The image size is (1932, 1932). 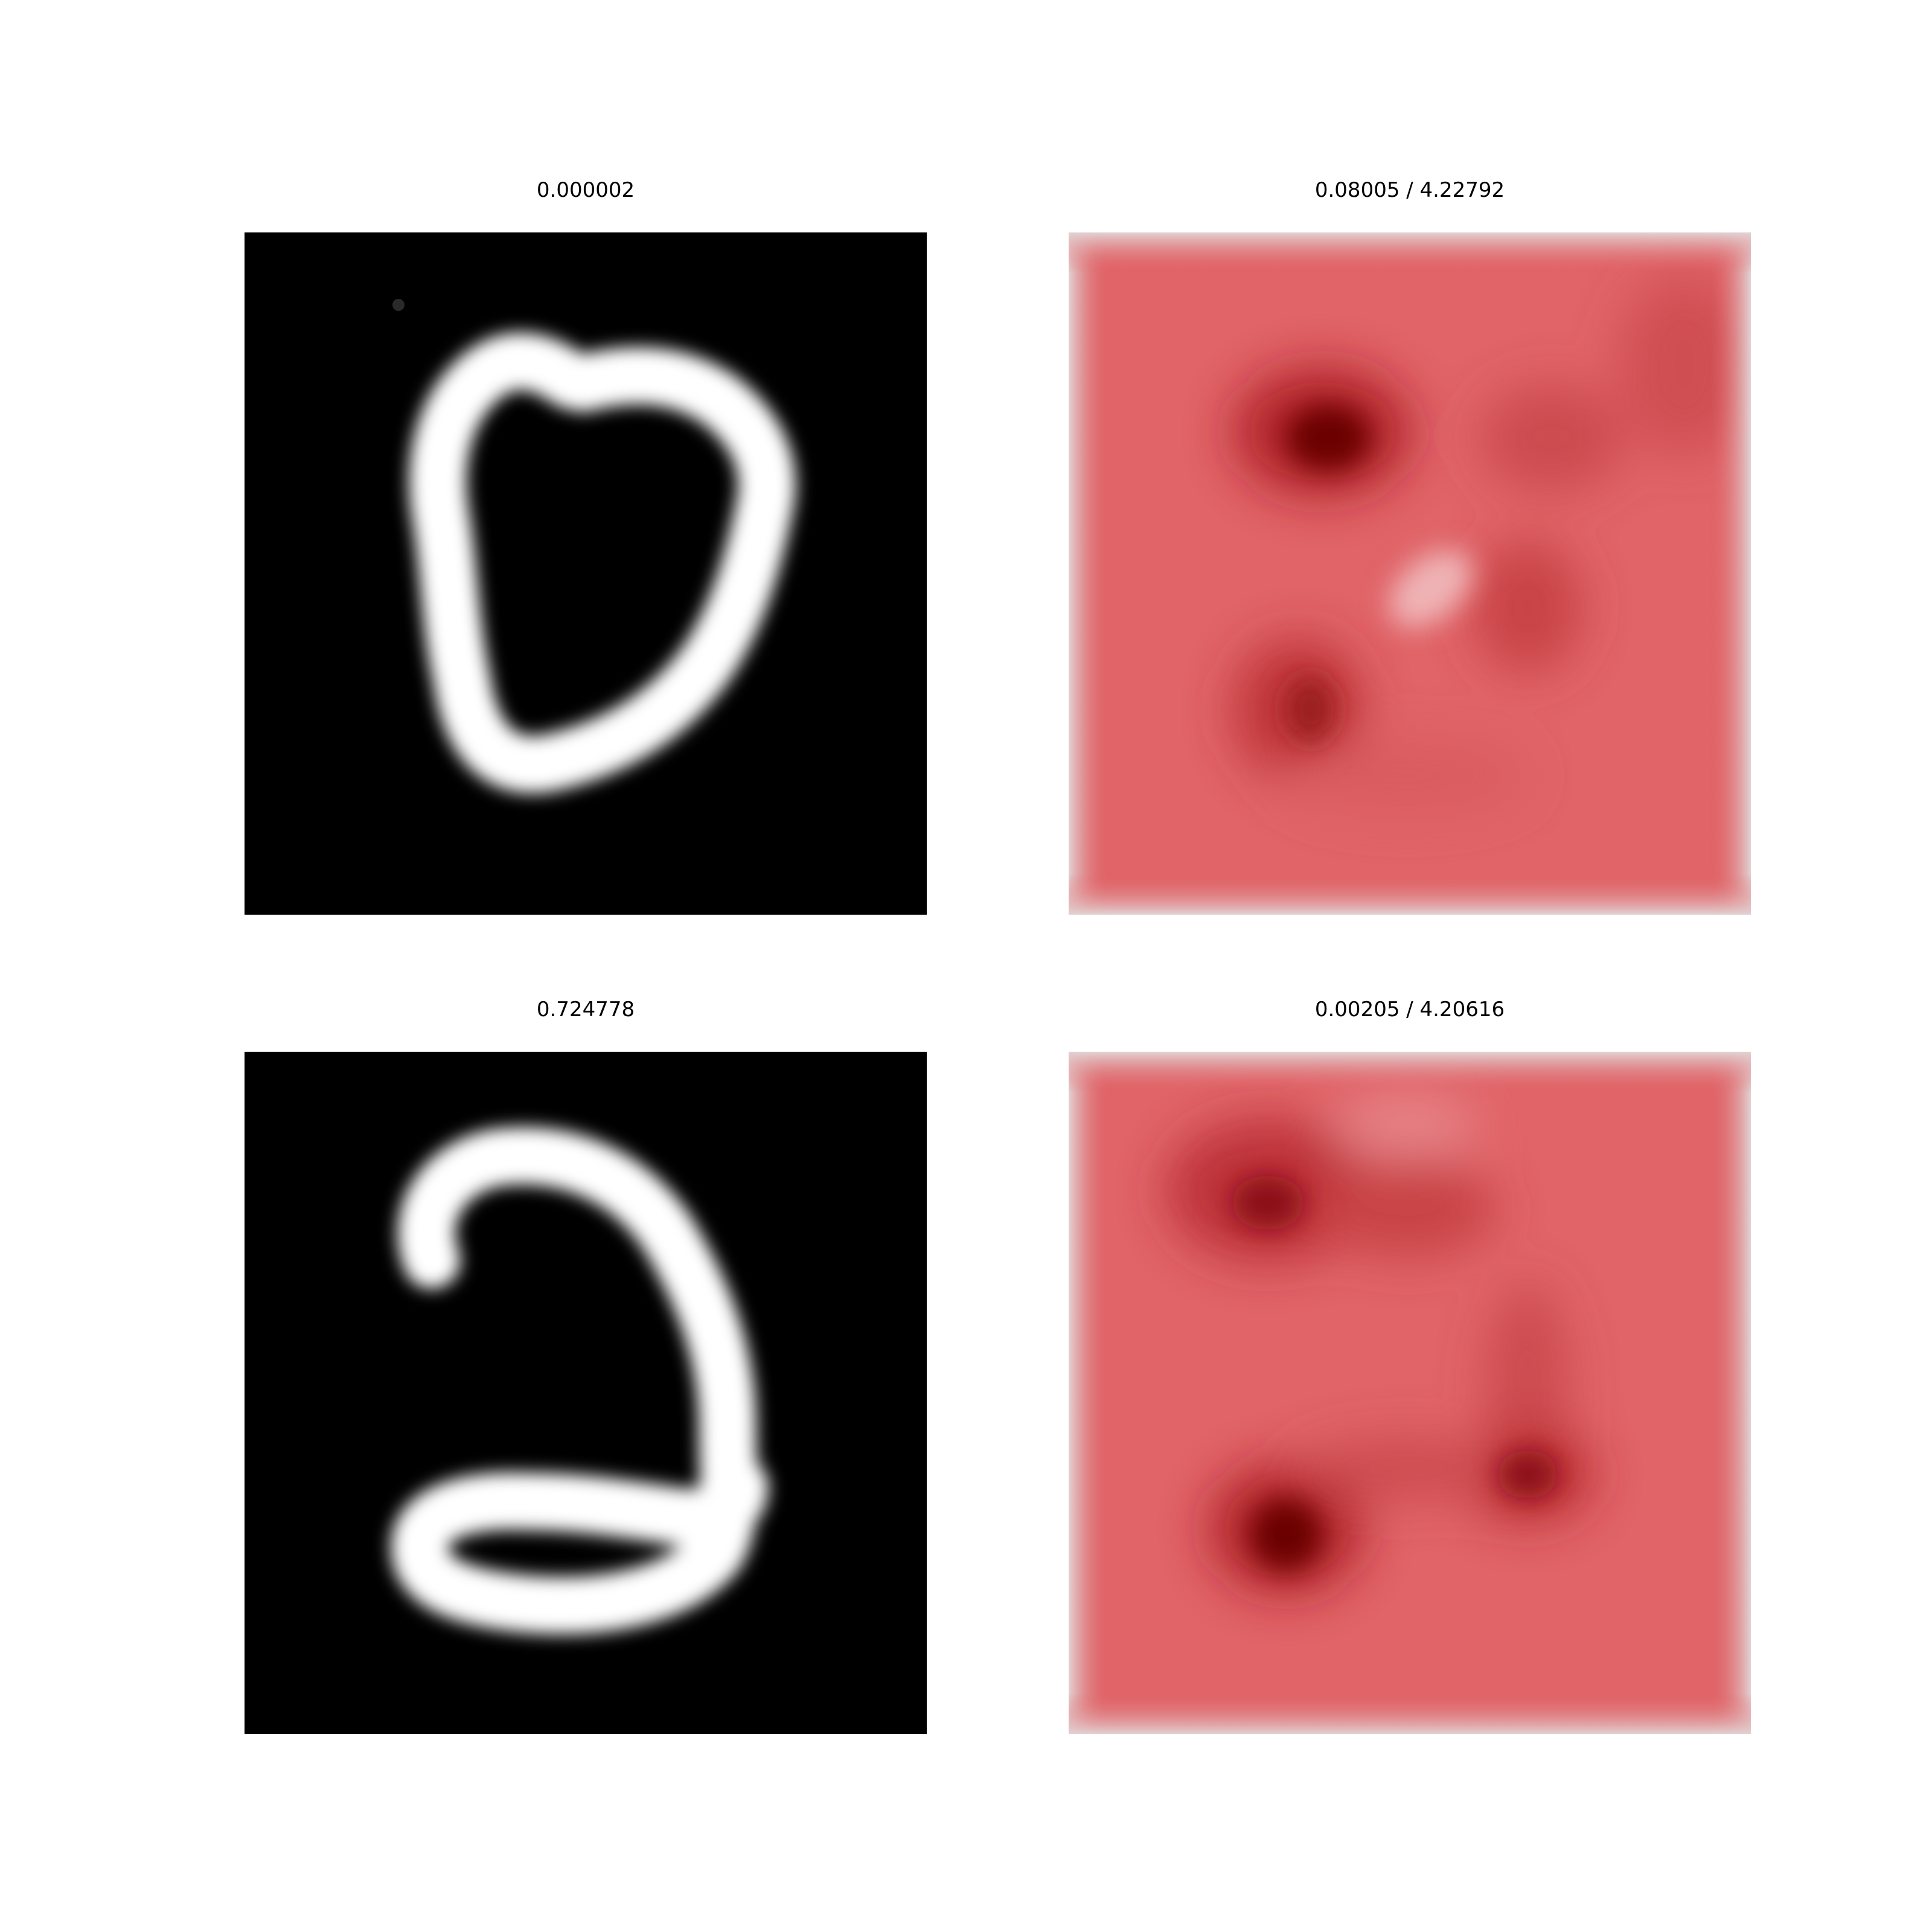 I want to click on heatmap-bottom-right, so click(x=1410, y=1393).